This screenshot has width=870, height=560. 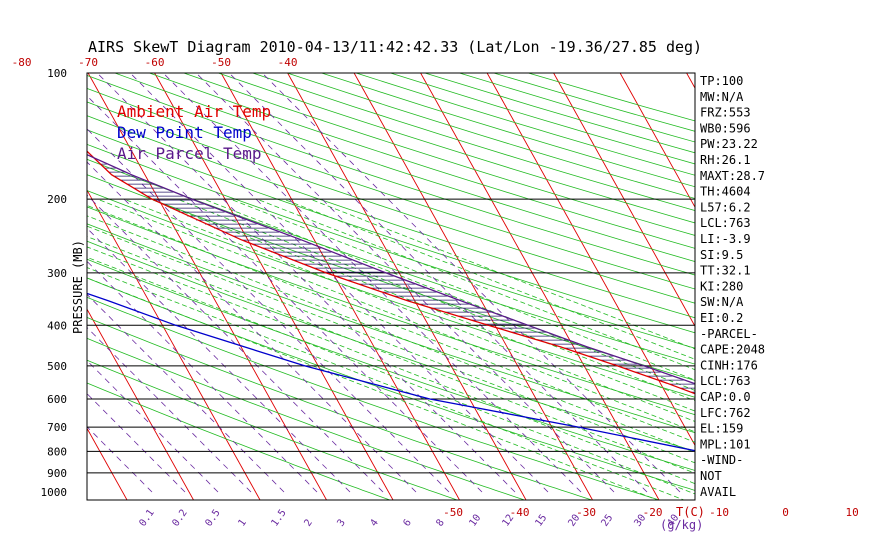 What do you see at coordinates (718, 492) in the screenshot?
I see `stability-index: AVAIL` at bounding box center [718, 492].